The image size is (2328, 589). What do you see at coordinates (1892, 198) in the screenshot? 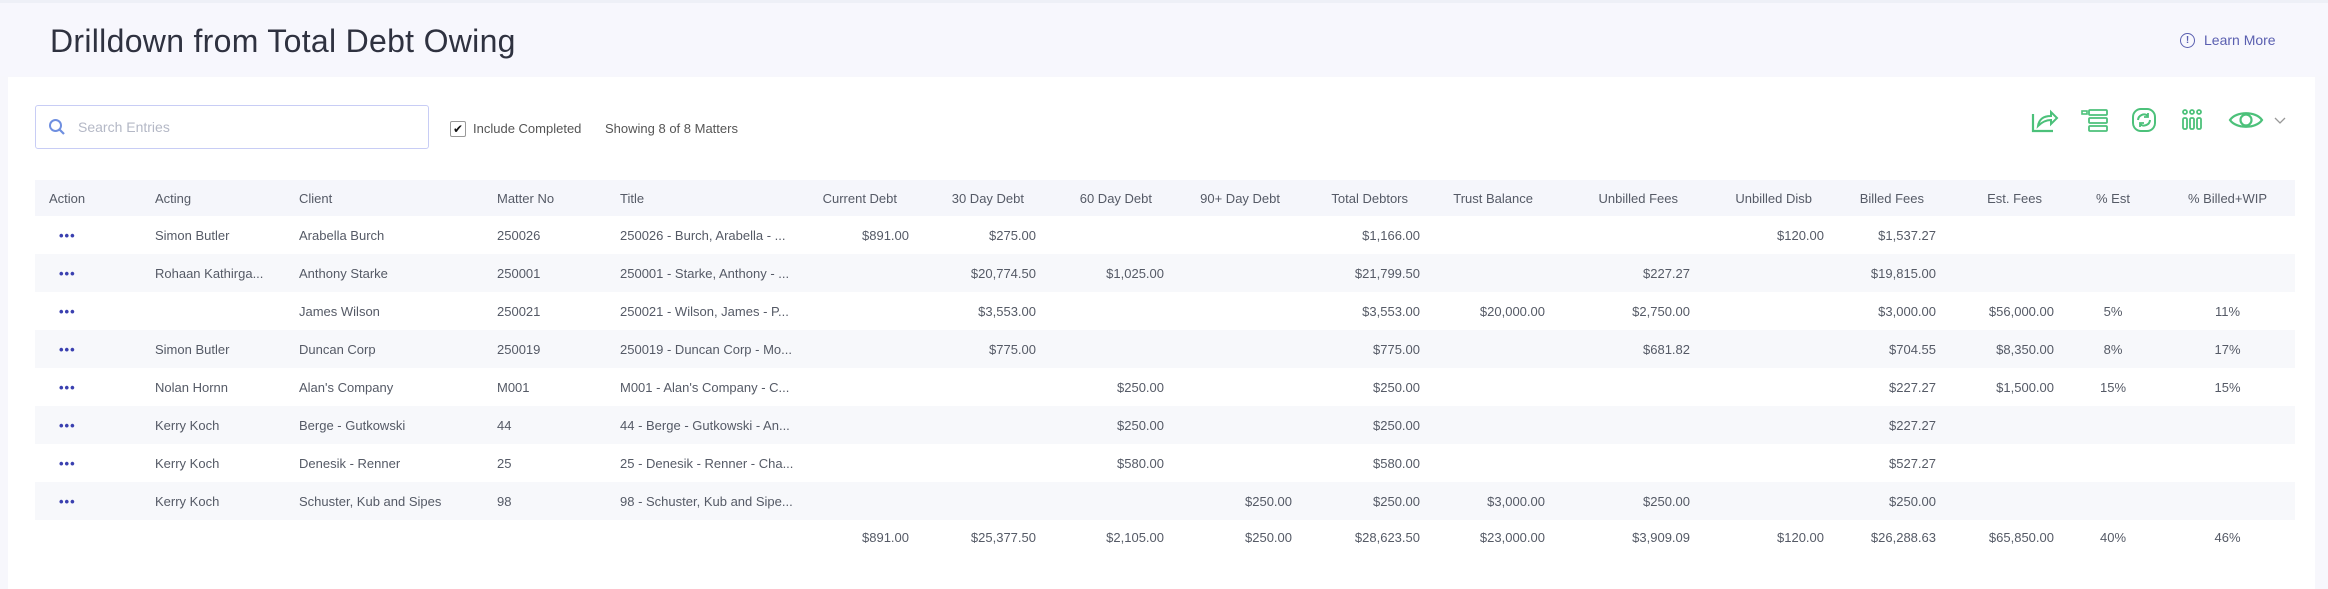
I see `column-header-billed-fees: Billed Fees` at bounding box center [1892, 198].